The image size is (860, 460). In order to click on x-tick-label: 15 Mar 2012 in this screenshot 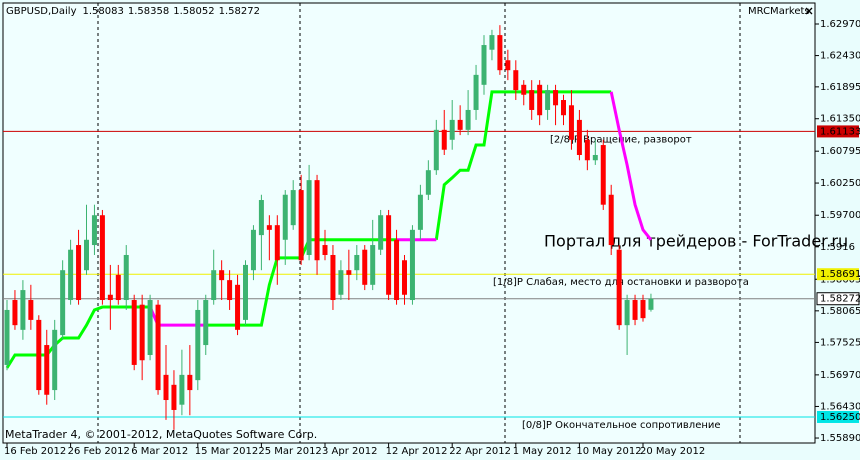, I will do `click(226, 451)`.